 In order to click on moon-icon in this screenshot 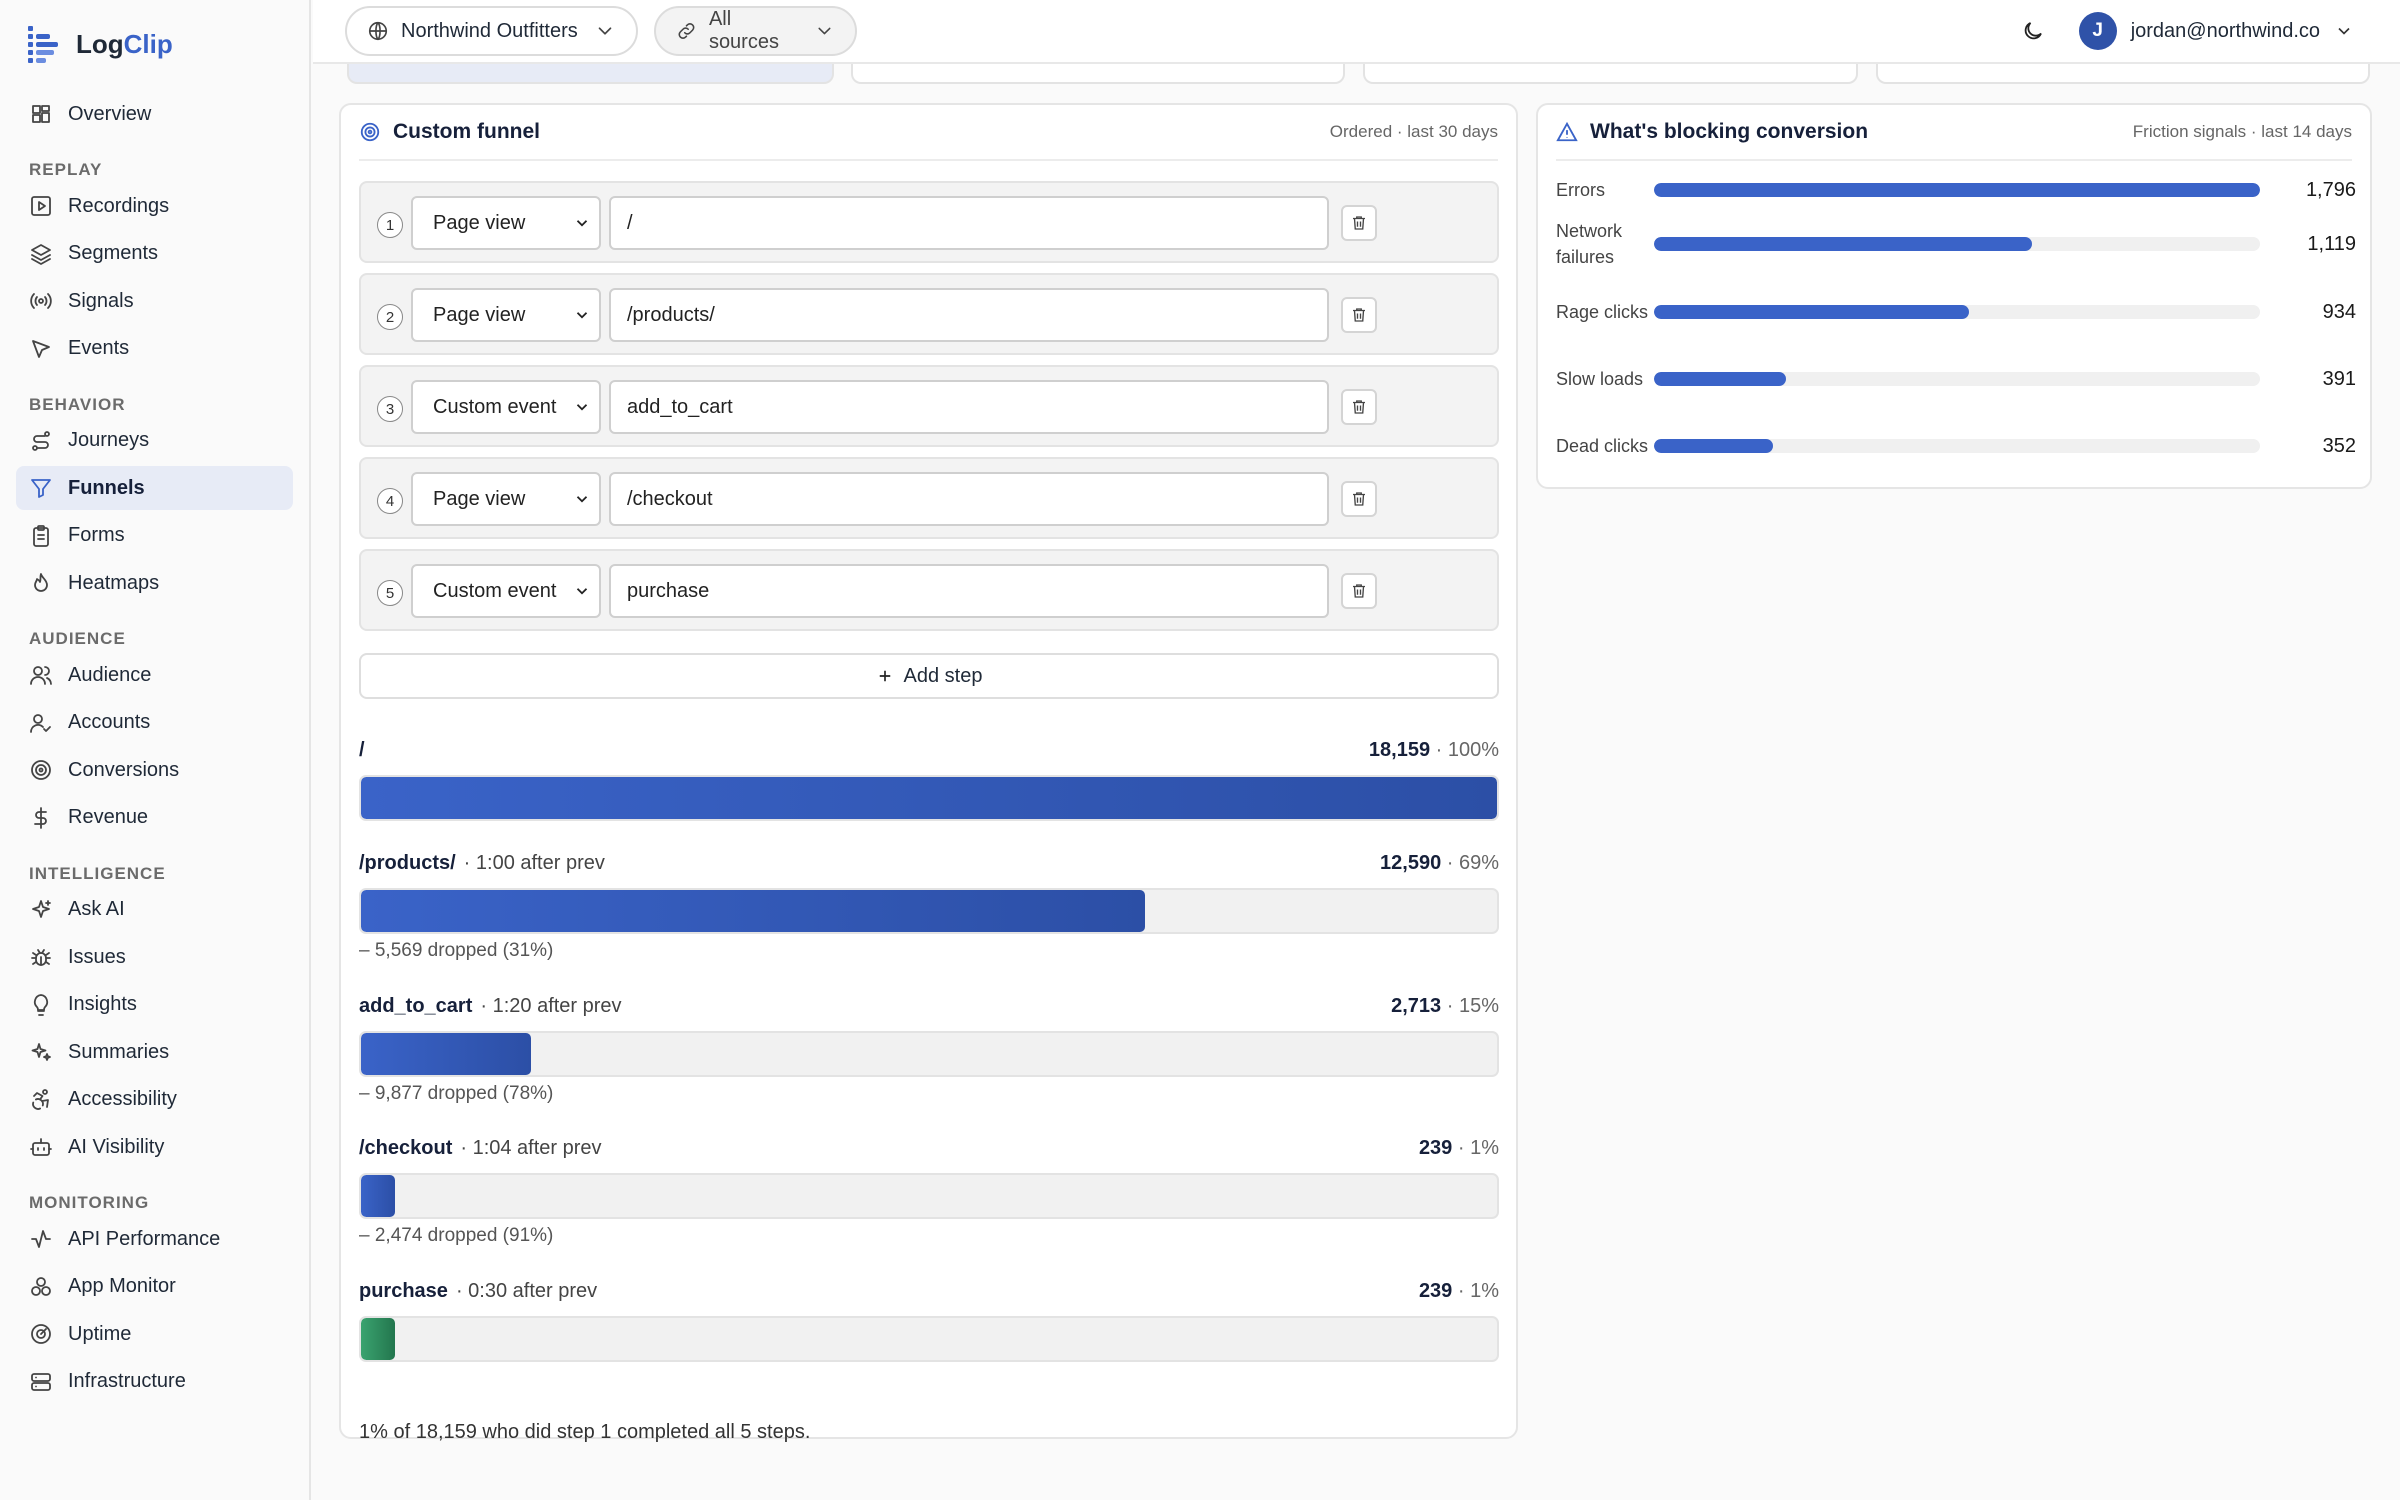, I will do `click(2033, 31)`.